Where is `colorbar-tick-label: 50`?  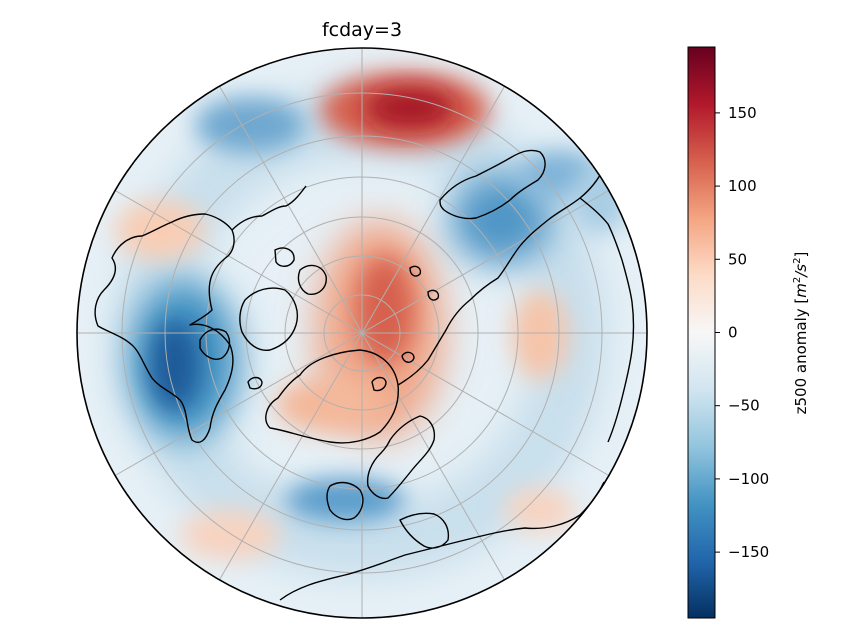 colorbar-tick-label: 50 is located at coordinates (737, 259).